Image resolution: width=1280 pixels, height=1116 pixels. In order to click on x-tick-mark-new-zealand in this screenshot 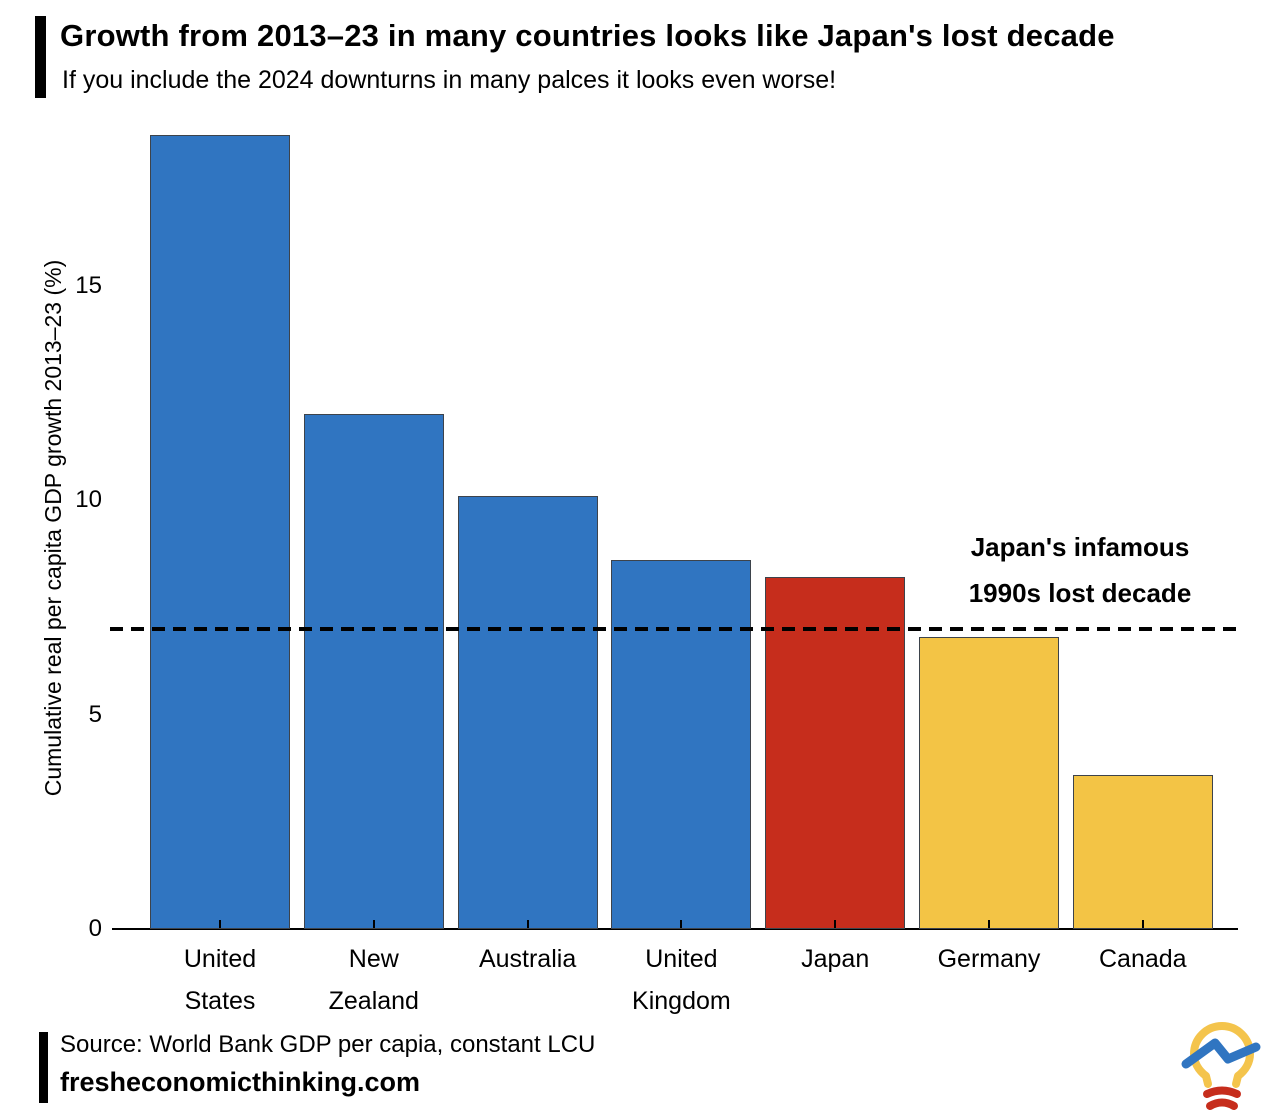, I will do `click(373, 924)`.